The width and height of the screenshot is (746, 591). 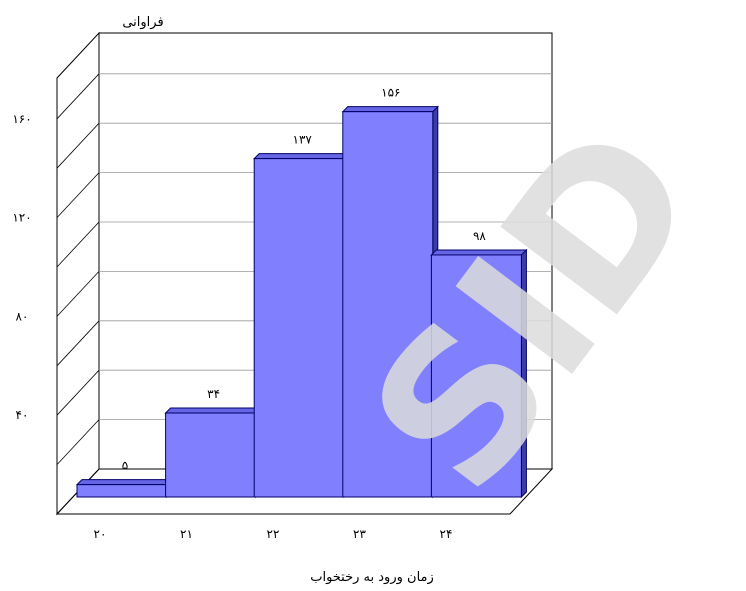 I want to click on y-axis-title: فراوانی, so click(x=142, y=22).